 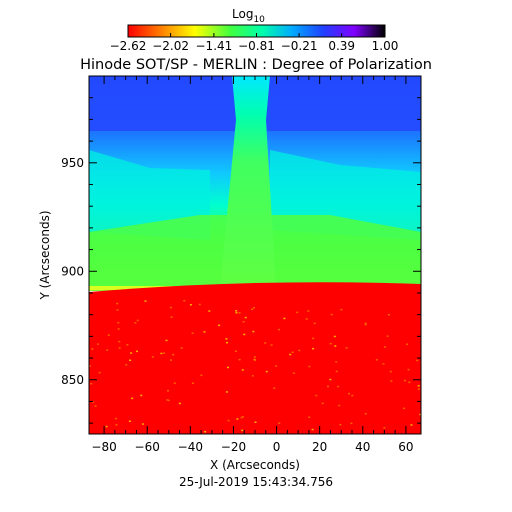 What do you see at coordinates (170, 46) in the screenshot?
I see `colorbar-tick-label: −2.02` at bounding box center [170, 46].